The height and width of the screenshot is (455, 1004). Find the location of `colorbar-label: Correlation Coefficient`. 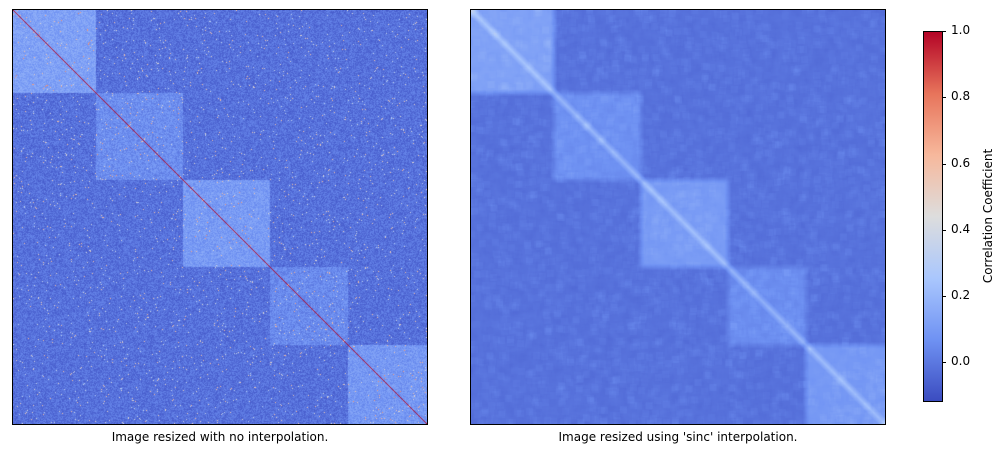

colorbar-label: Correlation Coefficient is located at coordinates (988, 216).